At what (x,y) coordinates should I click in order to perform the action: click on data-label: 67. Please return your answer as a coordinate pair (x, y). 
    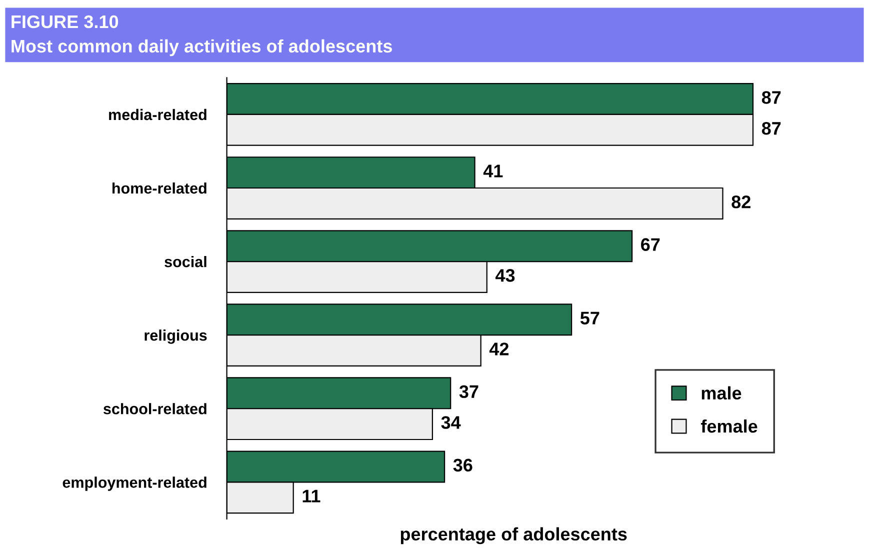
    Looking at the image, I should click on (650, 244).